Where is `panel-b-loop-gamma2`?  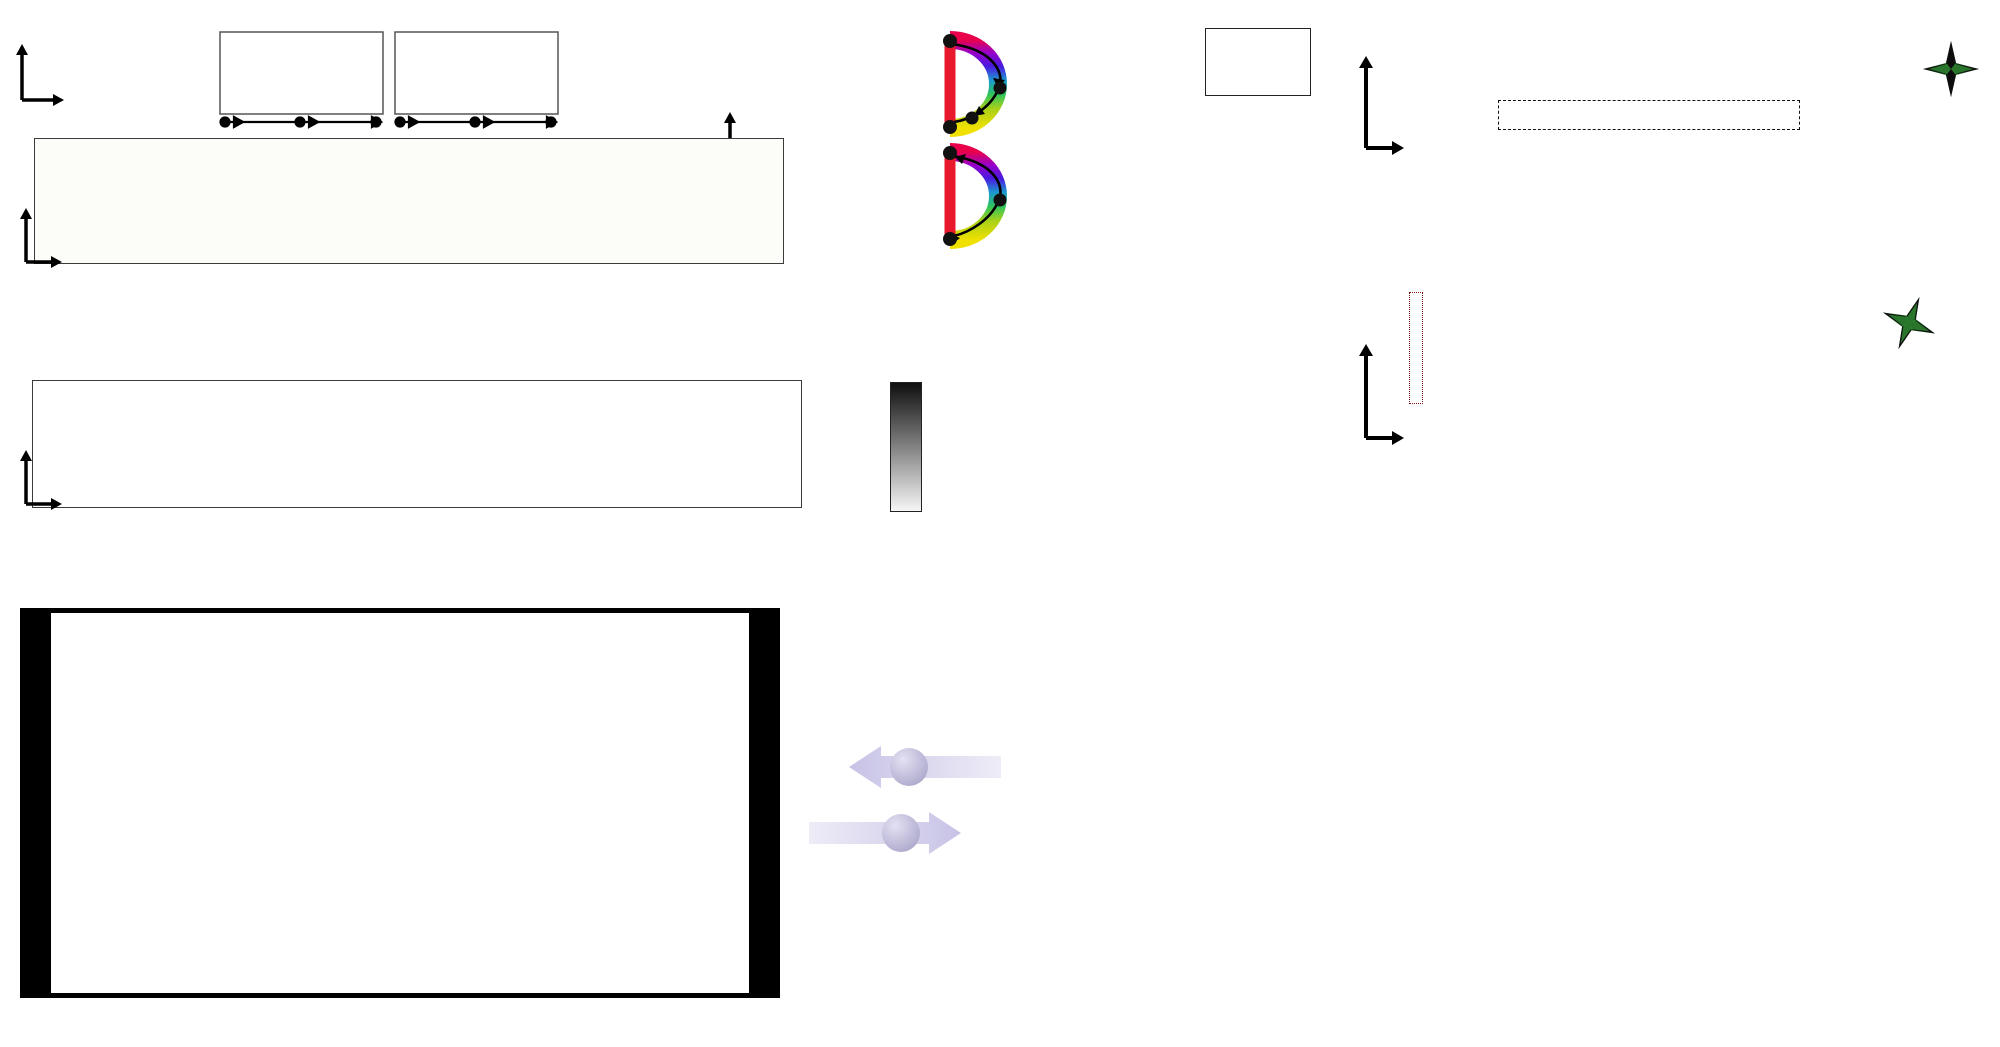 panel-b-loop-gamma2 is located at coordinates (985, 195).